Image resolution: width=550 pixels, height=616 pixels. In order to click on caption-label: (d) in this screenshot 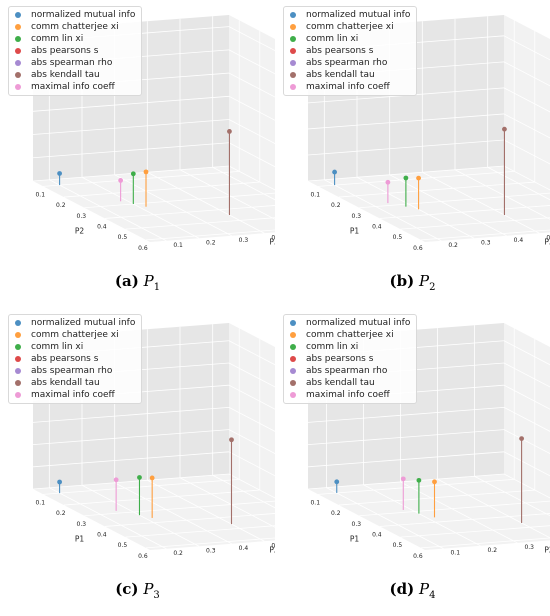, I will do `click(402, 589)`.